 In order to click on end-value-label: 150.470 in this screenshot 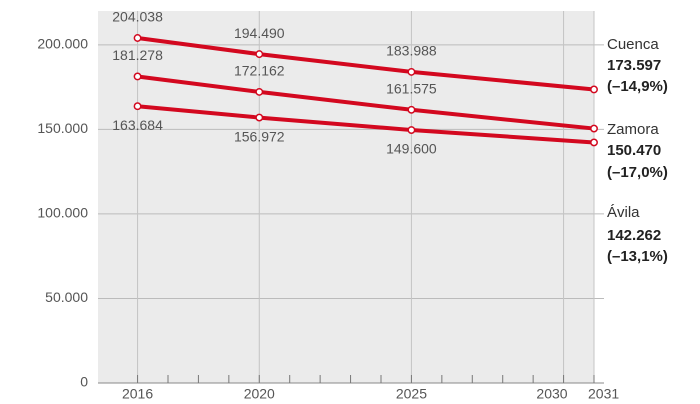, I will do `click(634, 150)`.